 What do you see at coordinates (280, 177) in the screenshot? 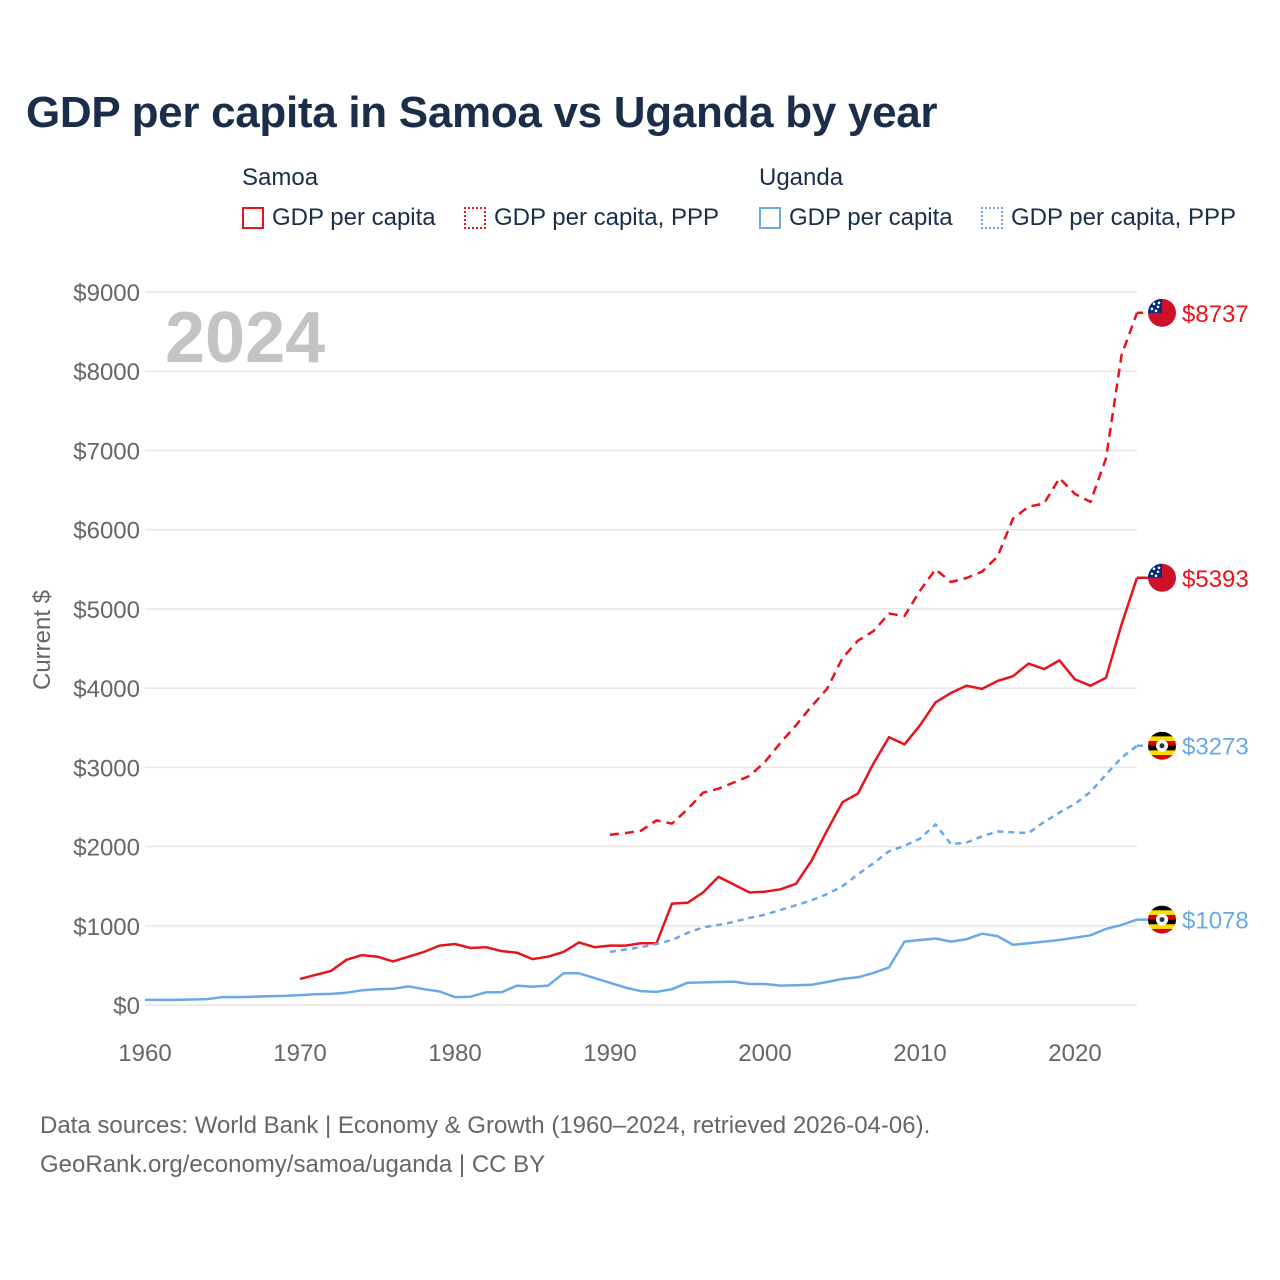
I see `legend-group-samoa: Samoa` at bounding box center [280, 177].